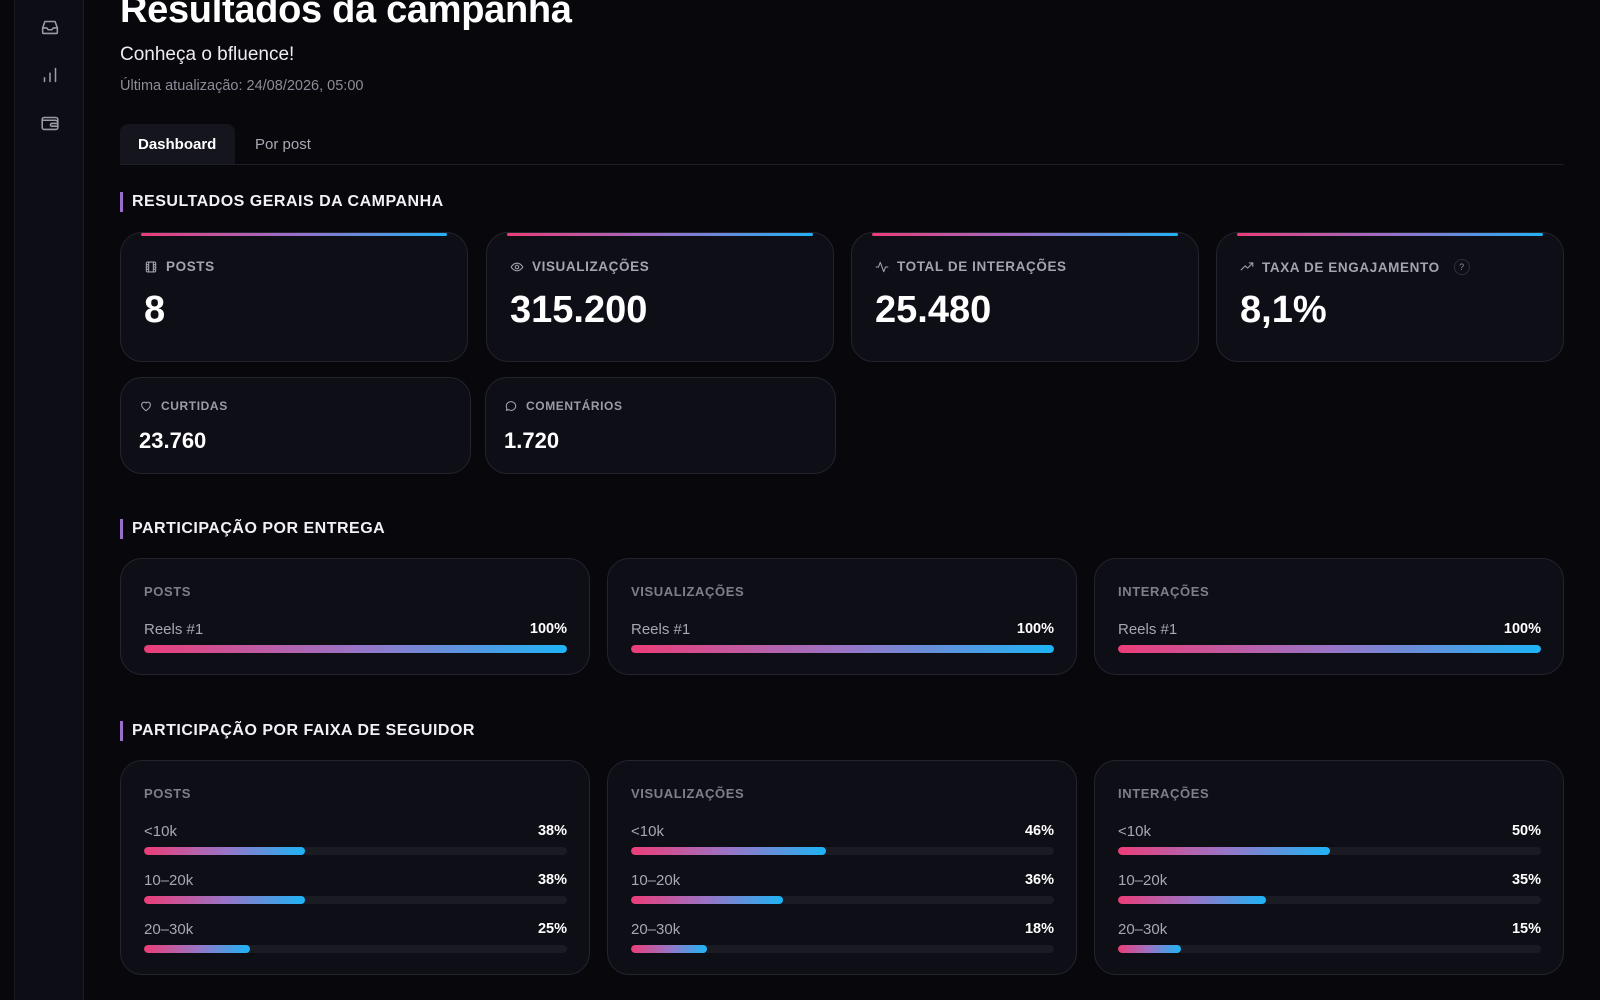 Image resolution: width=1600 pixels, height=1000 pixels. What do you see at coordinates (688, 793) in the screenshot?
I see `card-title: VISUALIZAÇÕES` at bounding box center [688, 793].